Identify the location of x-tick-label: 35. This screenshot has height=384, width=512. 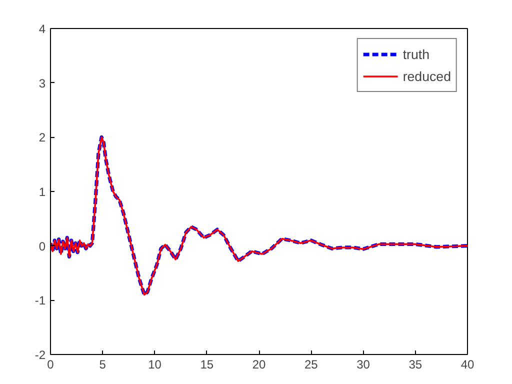
(415, 365).